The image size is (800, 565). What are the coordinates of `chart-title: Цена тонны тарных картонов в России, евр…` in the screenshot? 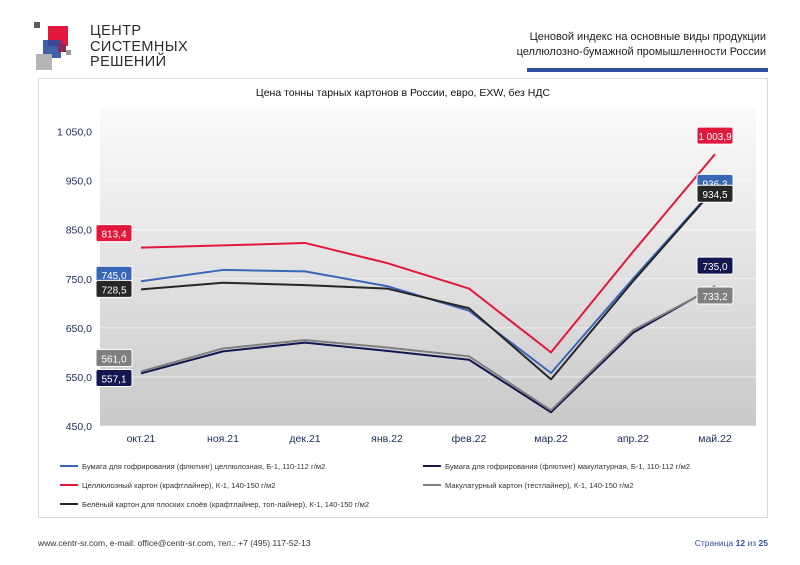 It's located at (403, 93).